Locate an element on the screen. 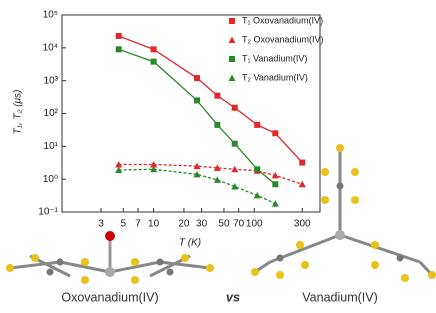 This screenshot has width=436, height=313. x-tick-label: 3 is located at coordinates (101, 224).